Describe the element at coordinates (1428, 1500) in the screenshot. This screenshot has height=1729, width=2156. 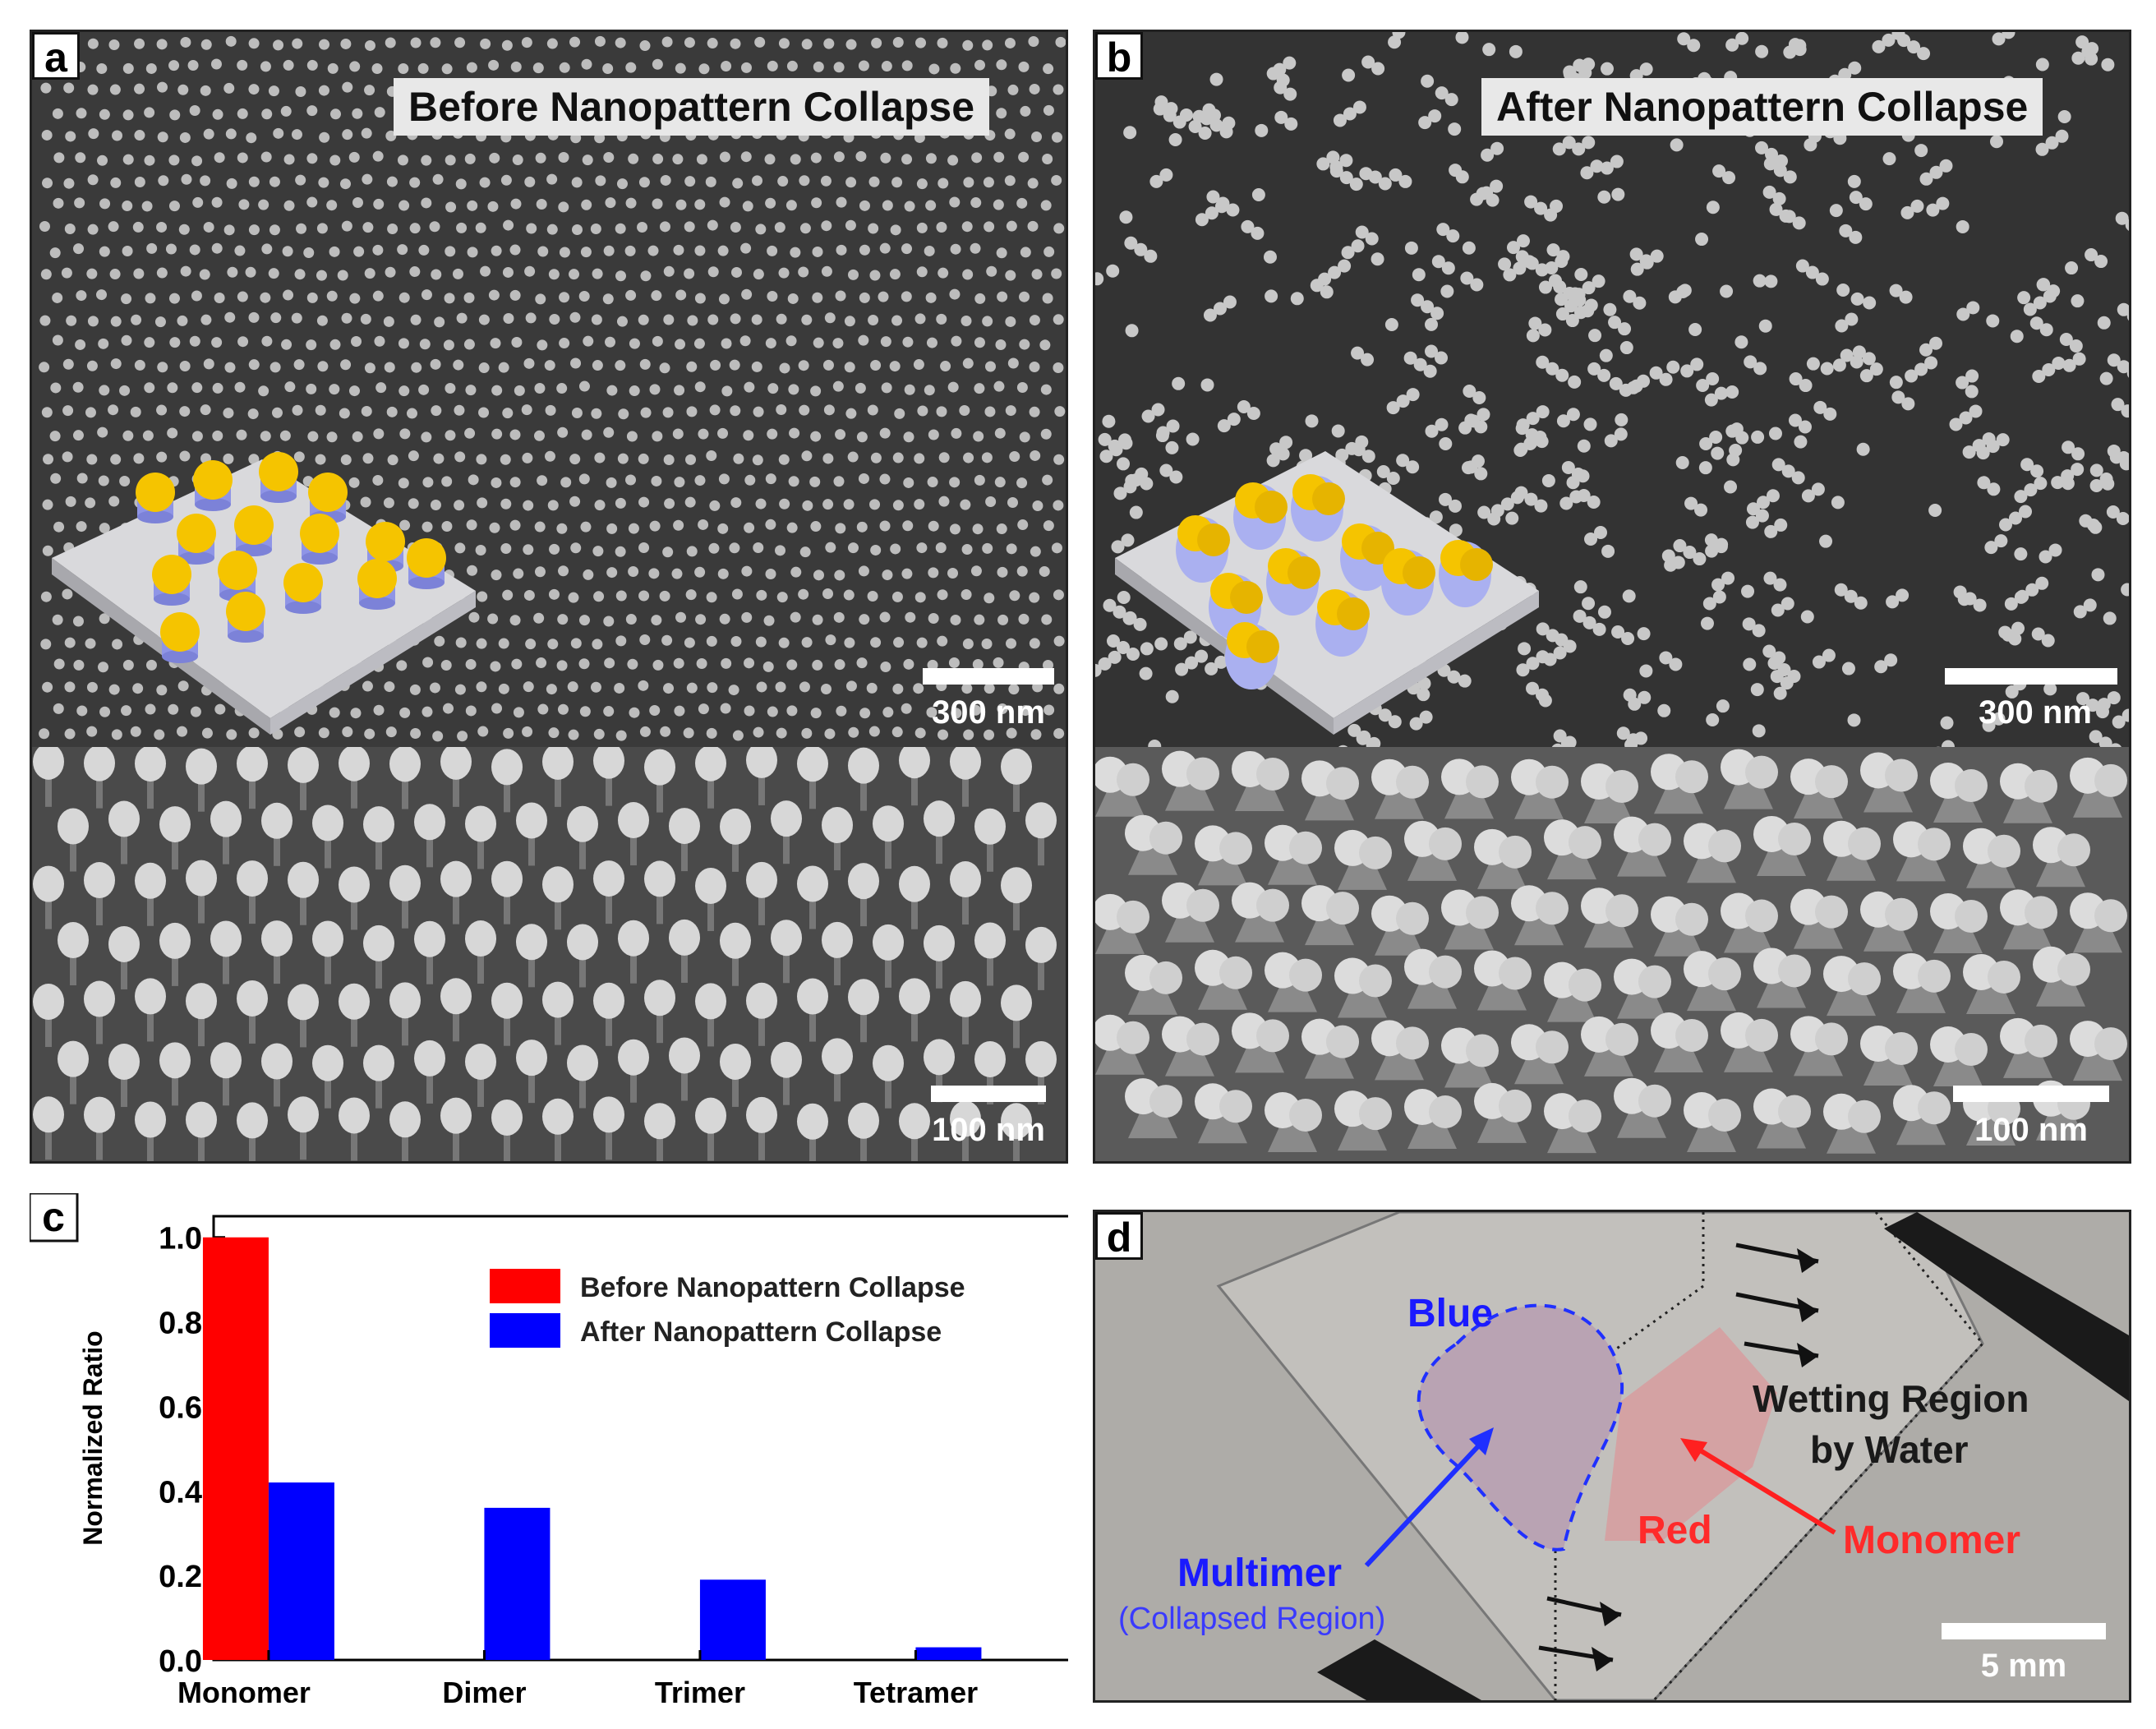
I see `multimer-arrow` at that location.